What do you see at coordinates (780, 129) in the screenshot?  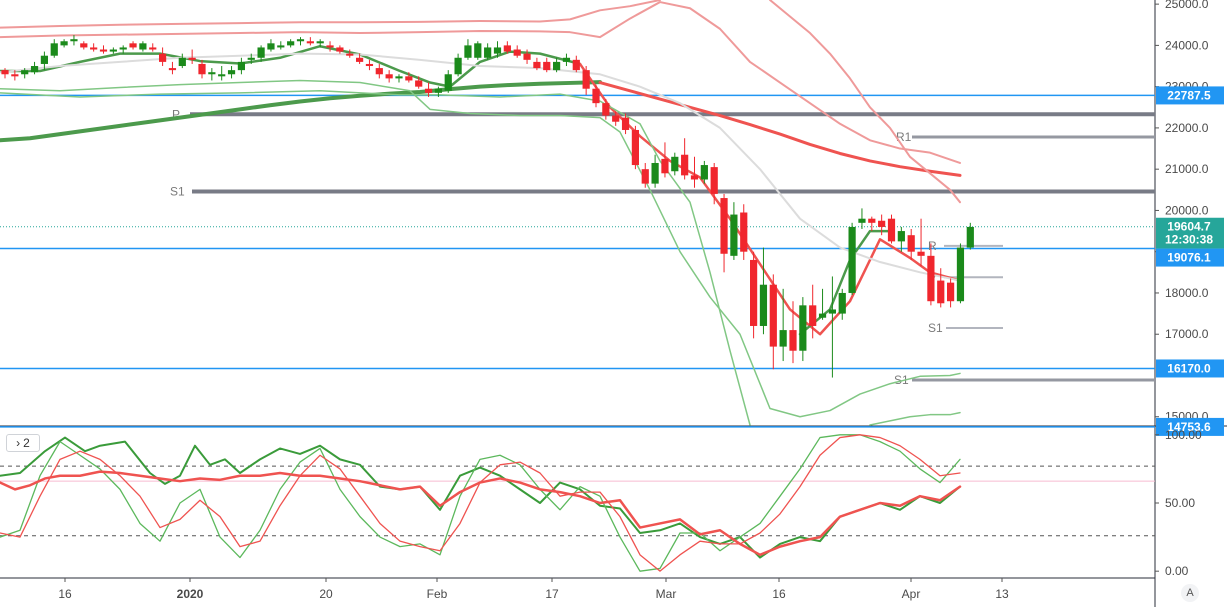 I see `mid-line-line` at bounding box center [780, 129].